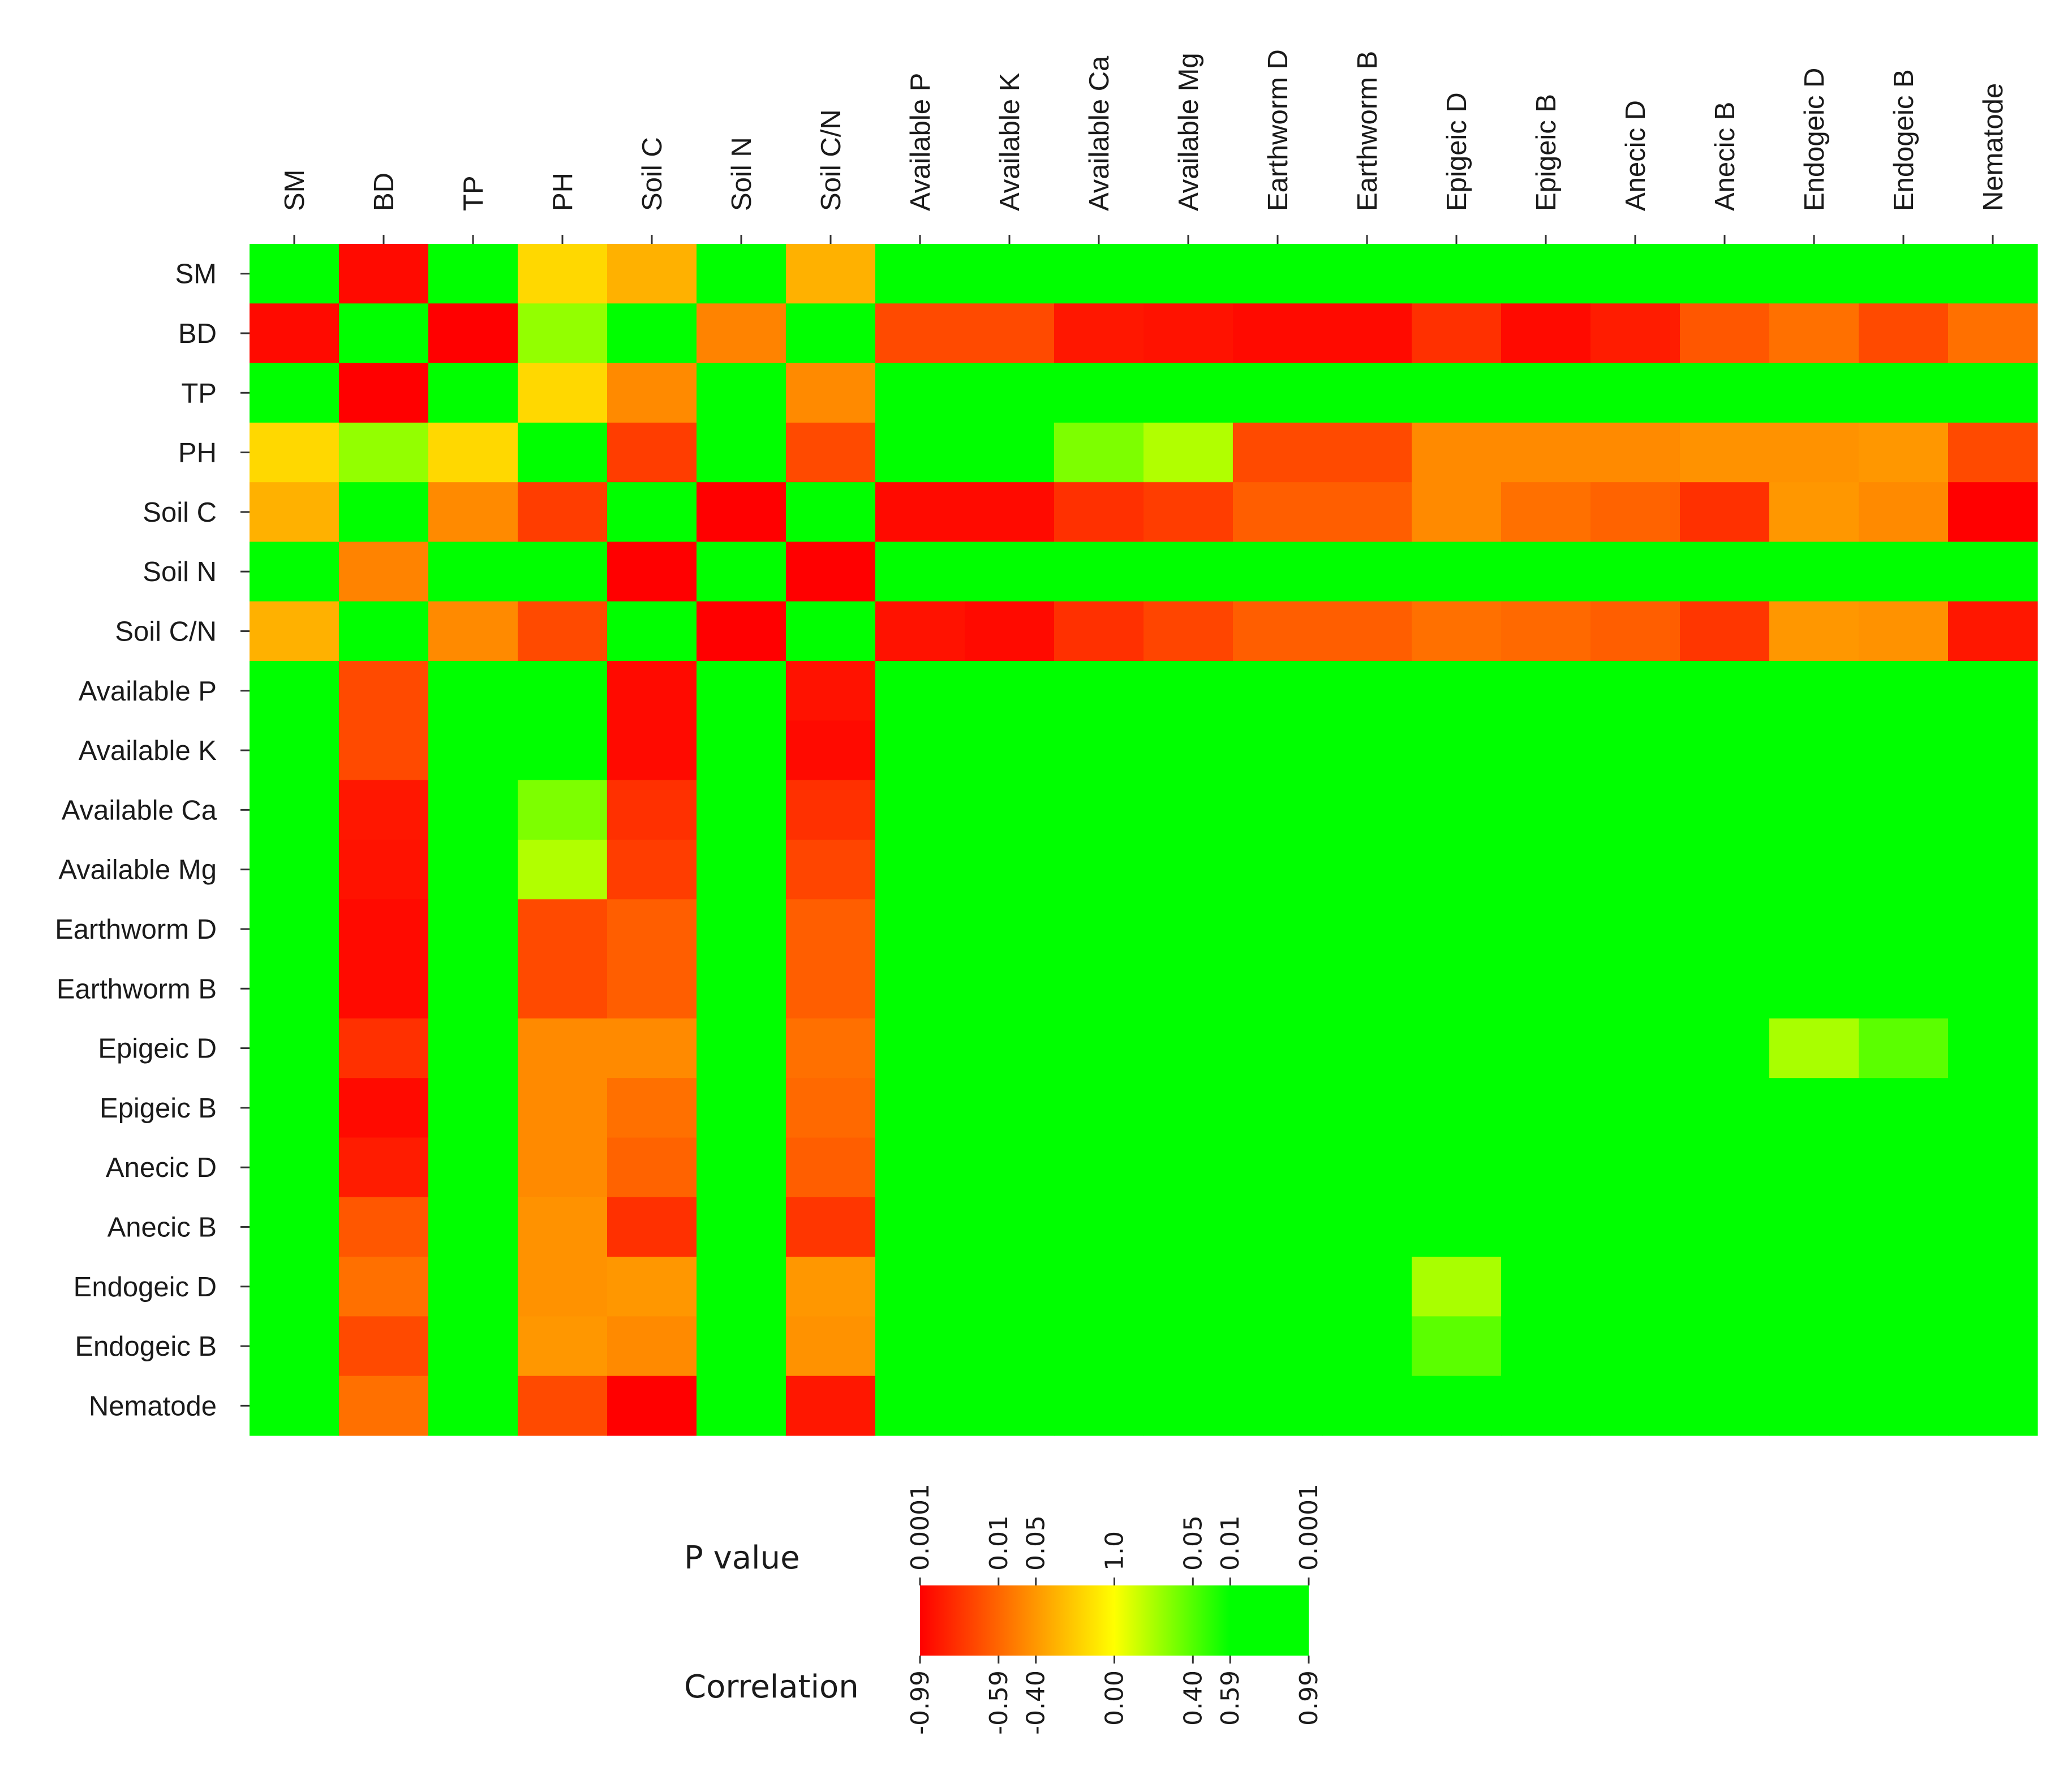  Describe the element at coordinates (137, 870) in the screenshot. I see `row-label: Available Mg` at that location.